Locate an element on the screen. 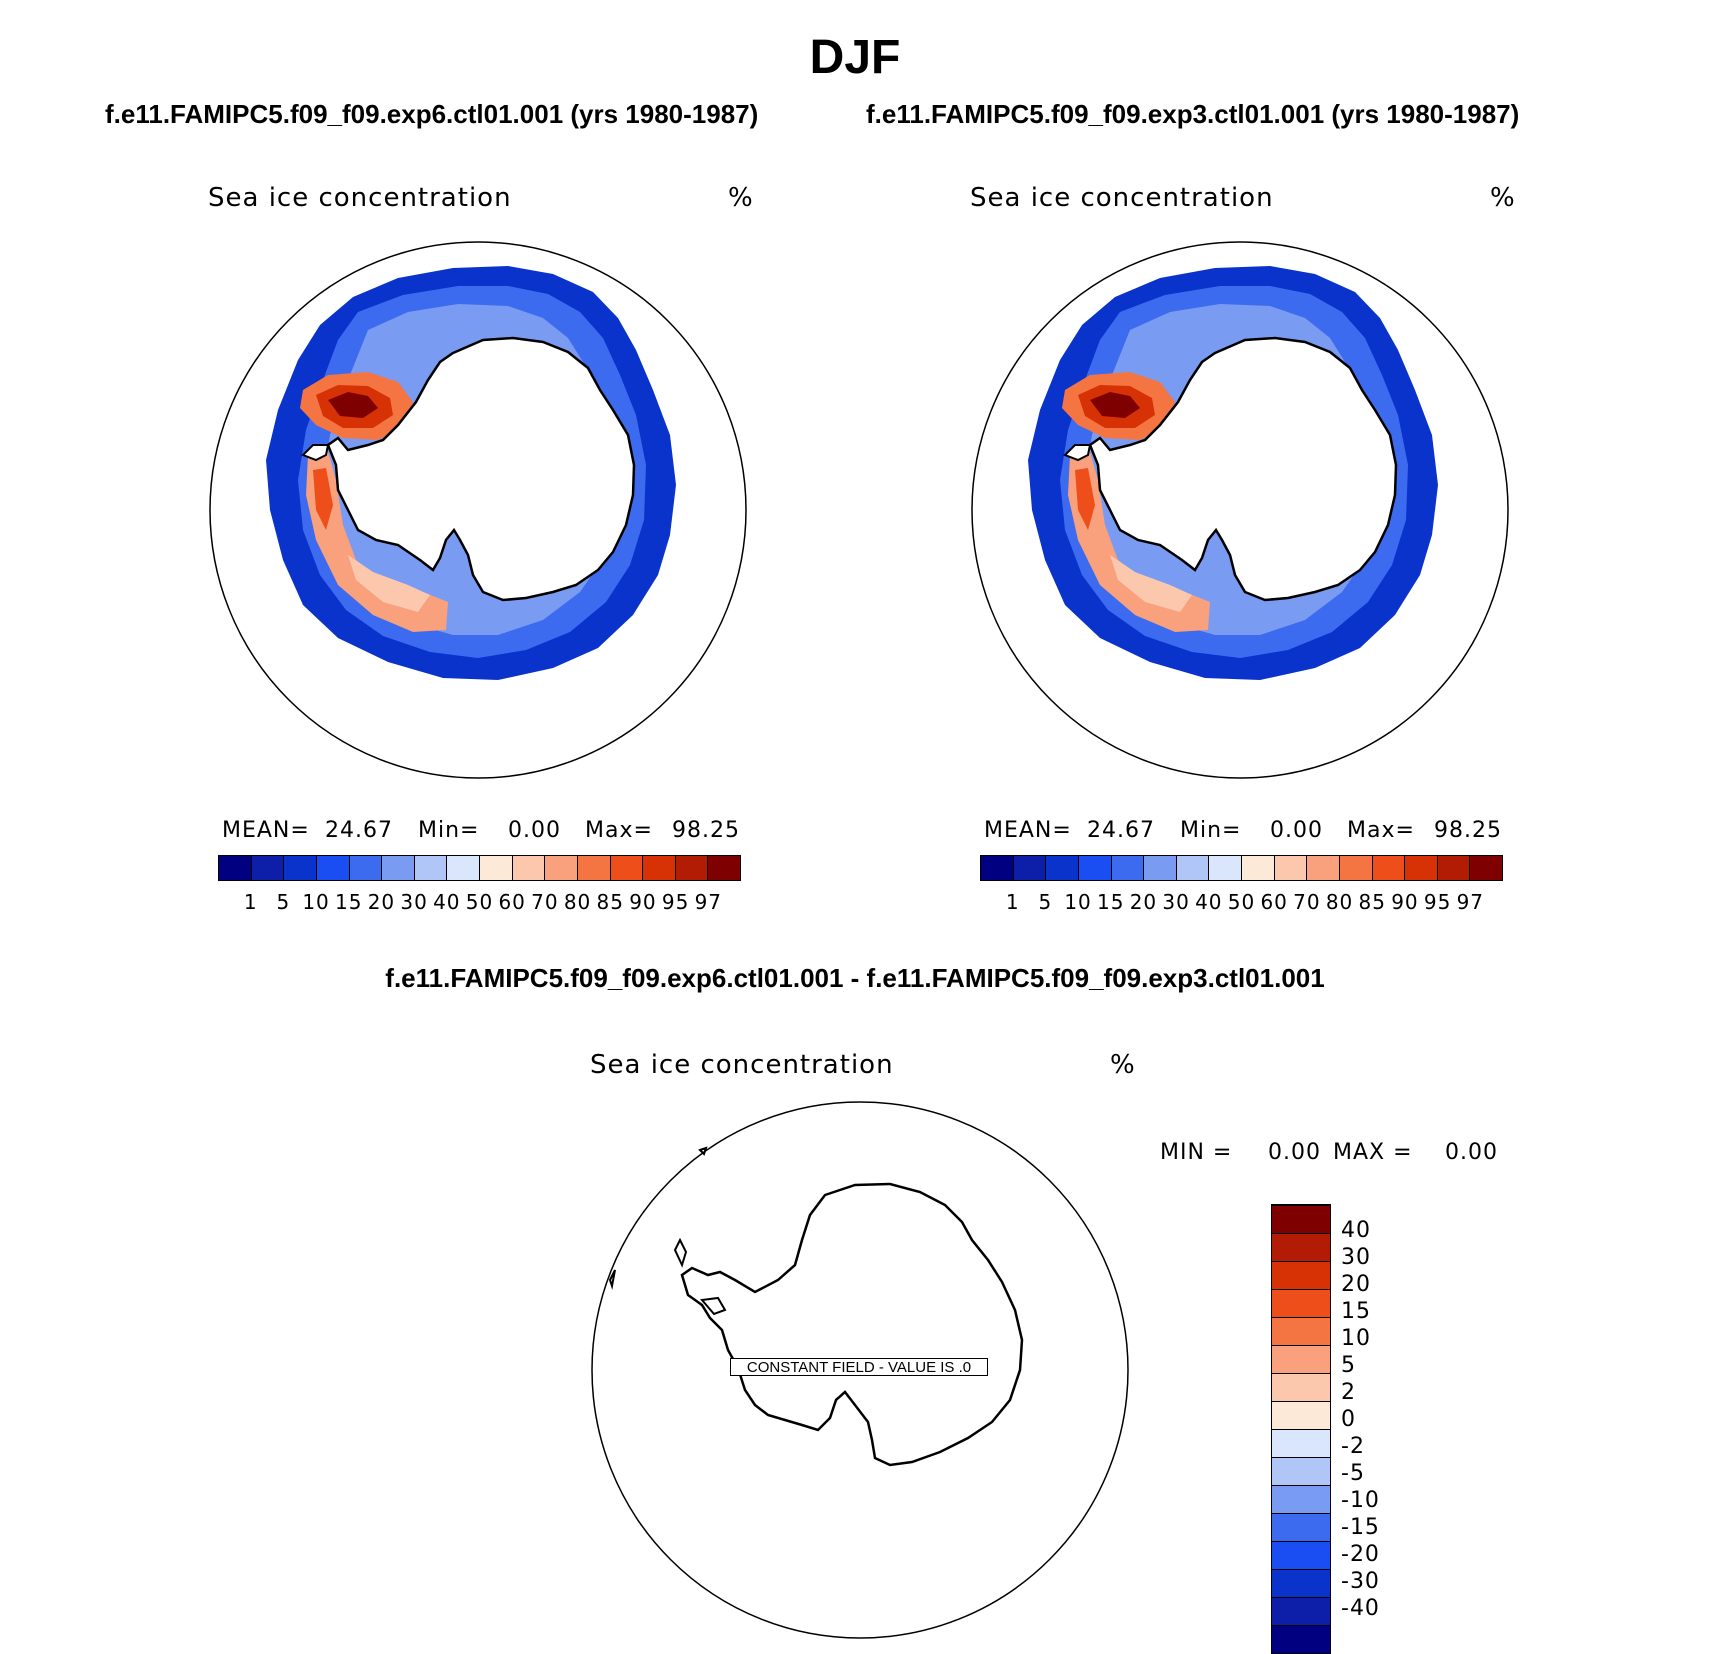 This screenshot has width=1710, height=1654. panel1-colorbar is located at coordinates (479, 868).